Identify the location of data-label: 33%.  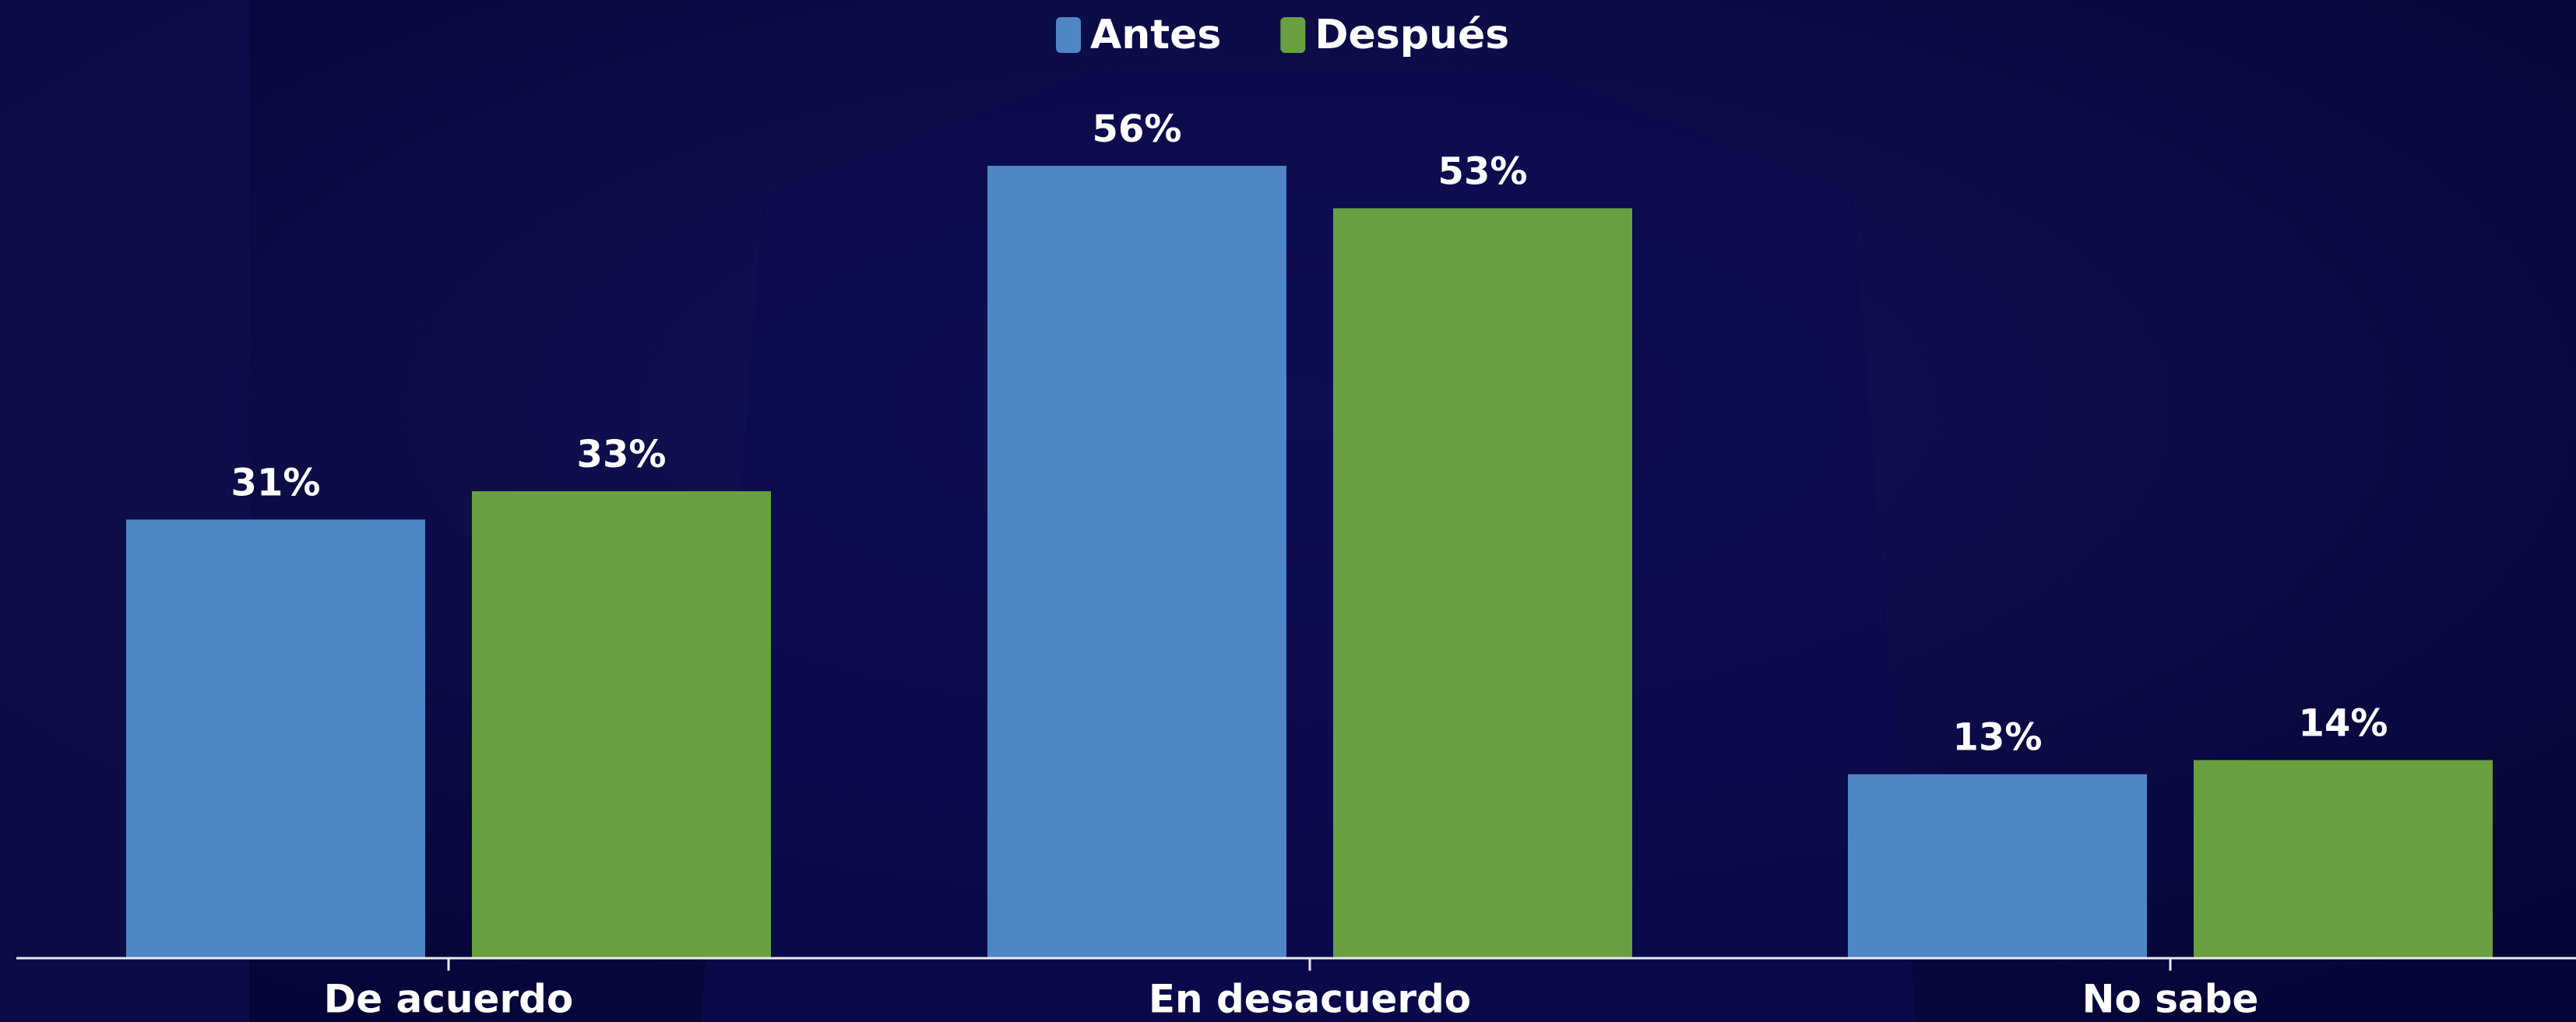
(622, 454).